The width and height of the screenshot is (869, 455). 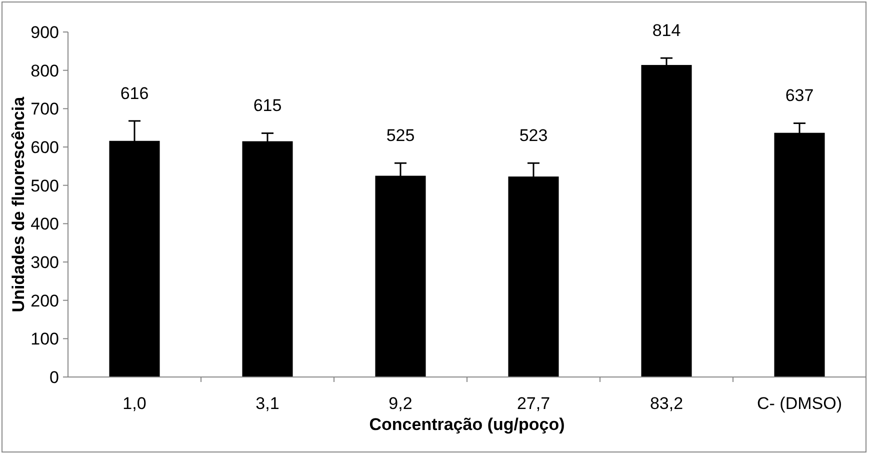 What do you see at coordinates (44, 147) in the screenshot?
I see `y-tick-label: 600` at bounding box center [44, 147].